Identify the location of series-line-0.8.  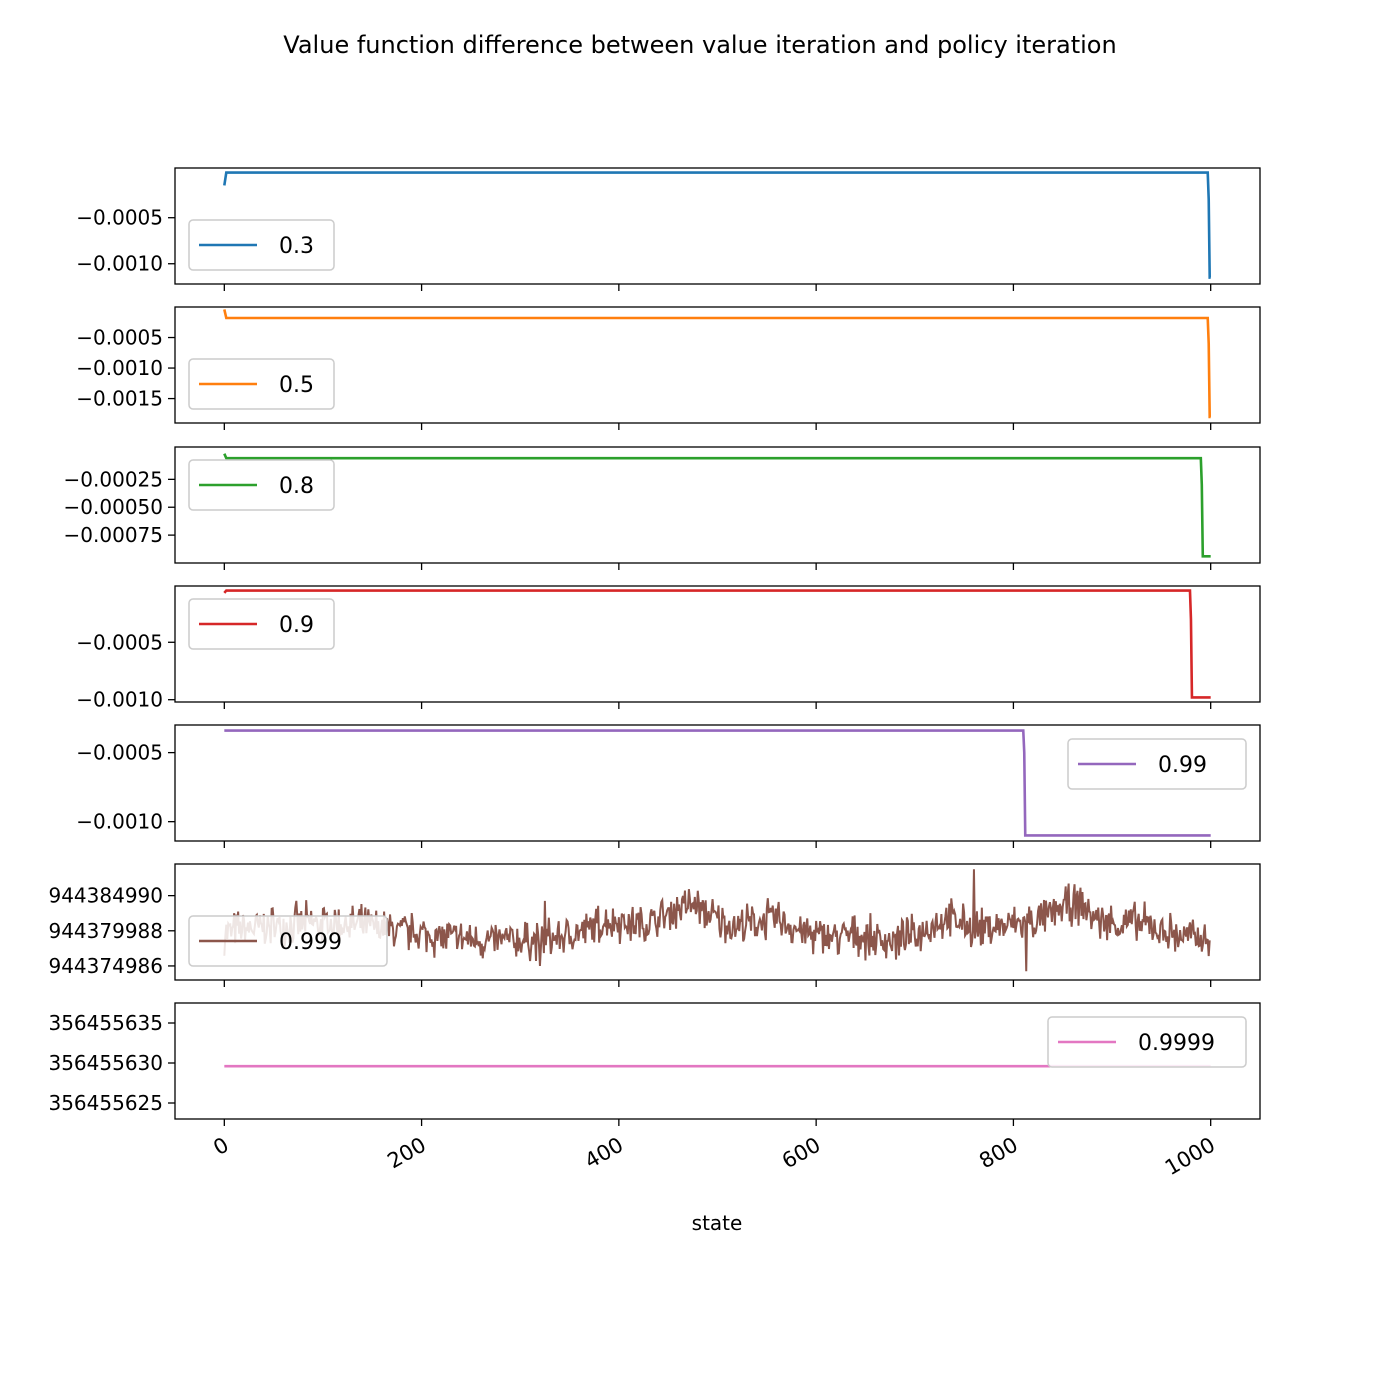
(717, 505).